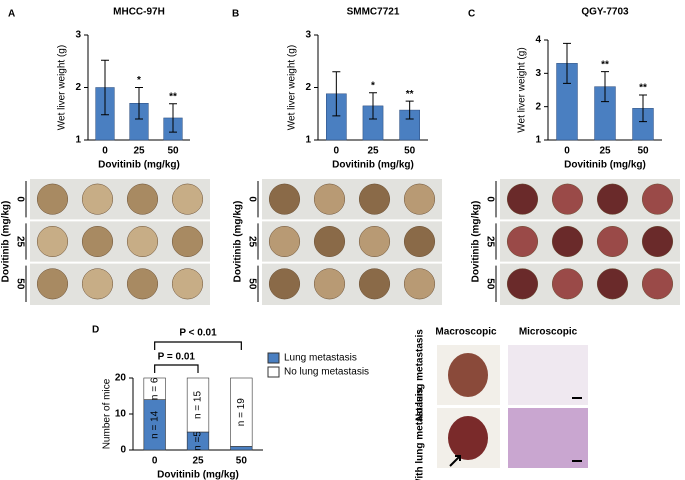 The image size is (685, 480). What do you see at coordinates (121, 378) in the screenshot?
I see `y-tick-label: 20` at bounding box center [121, 378].